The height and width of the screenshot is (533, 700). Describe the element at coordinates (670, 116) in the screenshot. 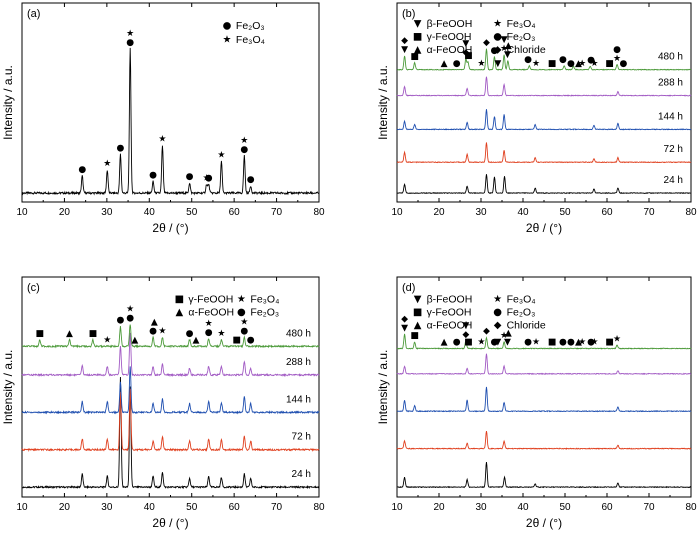

I see `time-label: 144 h` at that location.